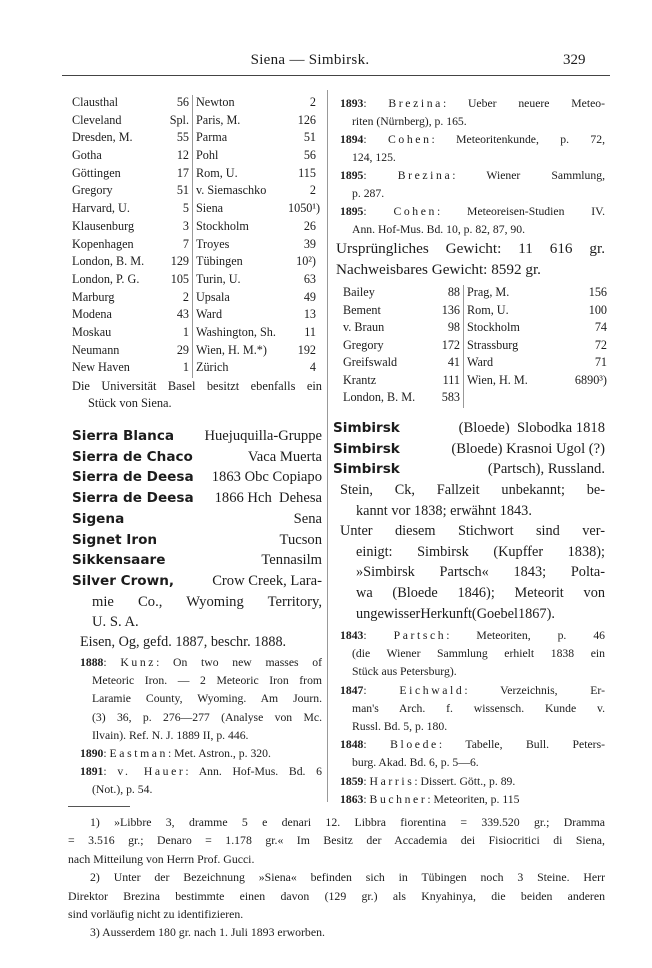  Describe the element at coordinates (469, 469) in the screenshot. I see `headword-entry: Simbirsk (Partsch), Russland.` at that location.